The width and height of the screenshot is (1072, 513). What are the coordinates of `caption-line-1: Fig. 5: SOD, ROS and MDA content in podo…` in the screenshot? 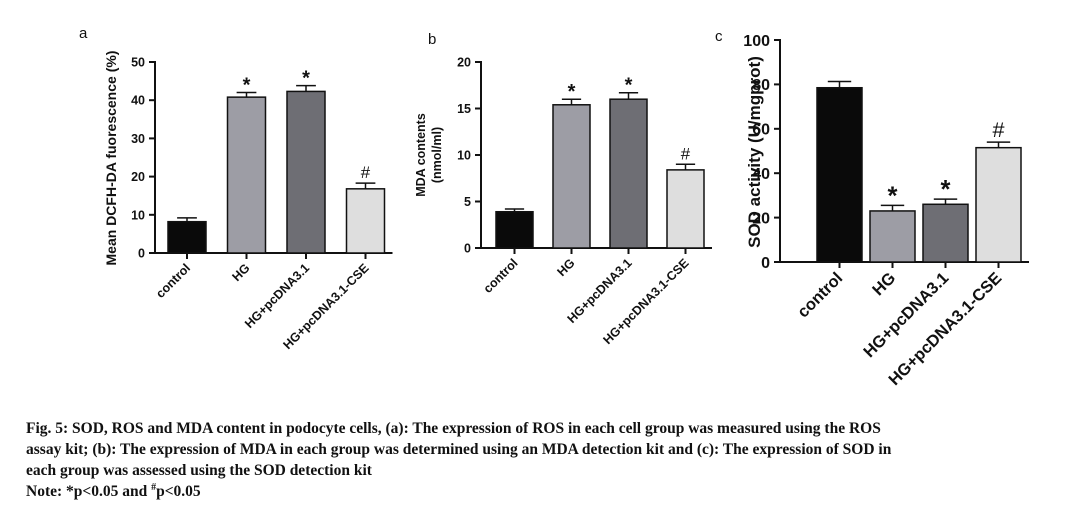 It's located at (453, 428).